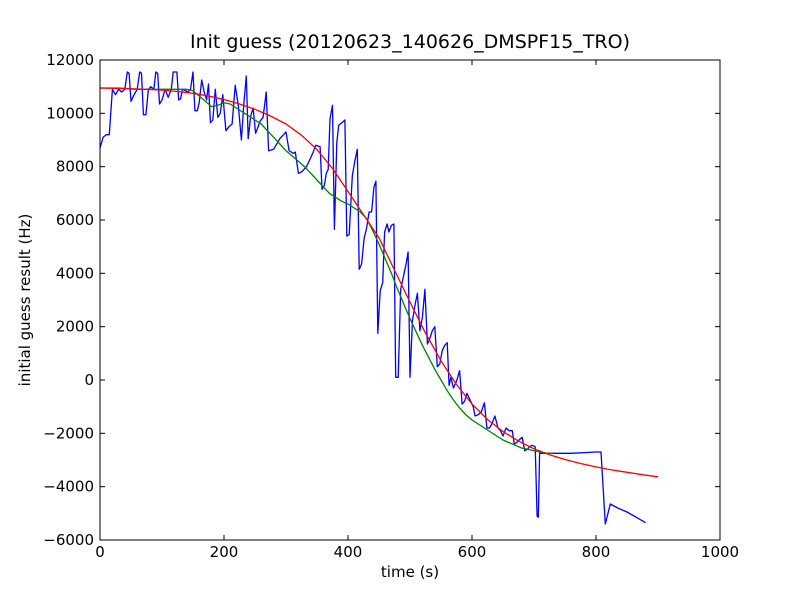  I want to click on x-tick-label: 600, so click(472, 552).